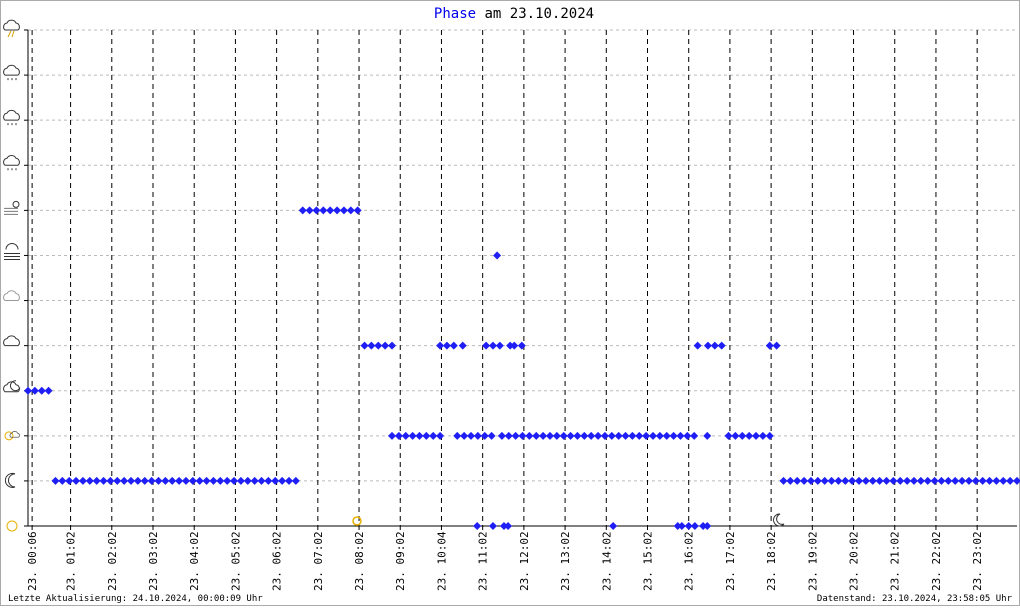 The height and width of the screenshot is (610, 1020). What do you see at coordinates (277, 561) in the screenshot?
I see `x-tick-label: 23. 06:02` at bounding box center [277, 561].